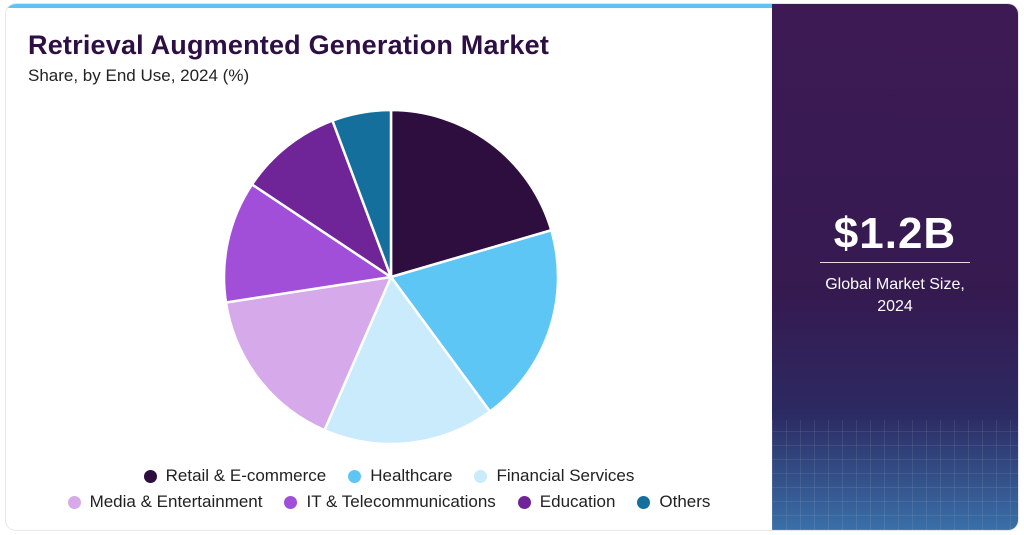 The width and height of the screenshot is (1024, 535). I want to click on legend-item-financial: Financial Services, so click(554, 476).